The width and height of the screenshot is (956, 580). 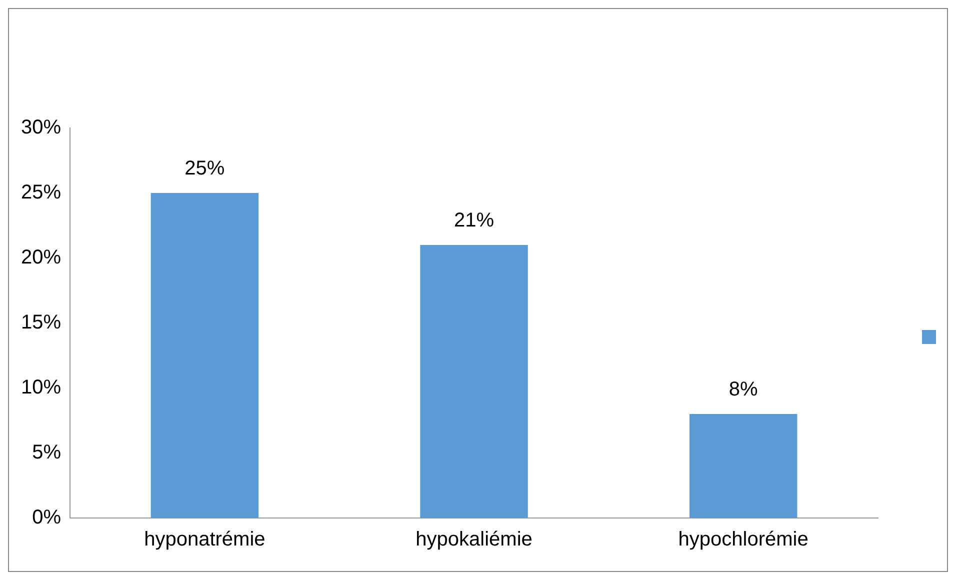 What do you see at coordinates (41, 193) in the screenshot?
I see `y-tick-label: 25%` at bounding box center [41, 193].